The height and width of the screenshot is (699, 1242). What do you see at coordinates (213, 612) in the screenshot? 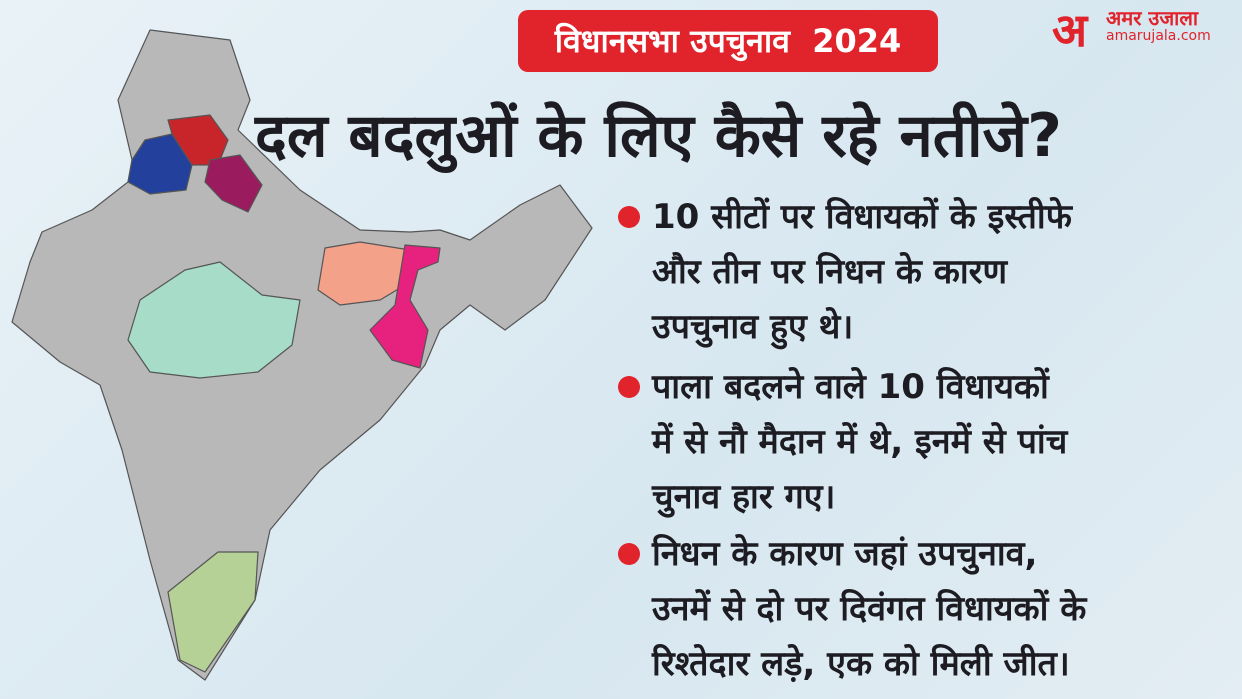
I see `tamil-nadu` at bounding box center [213, 612].